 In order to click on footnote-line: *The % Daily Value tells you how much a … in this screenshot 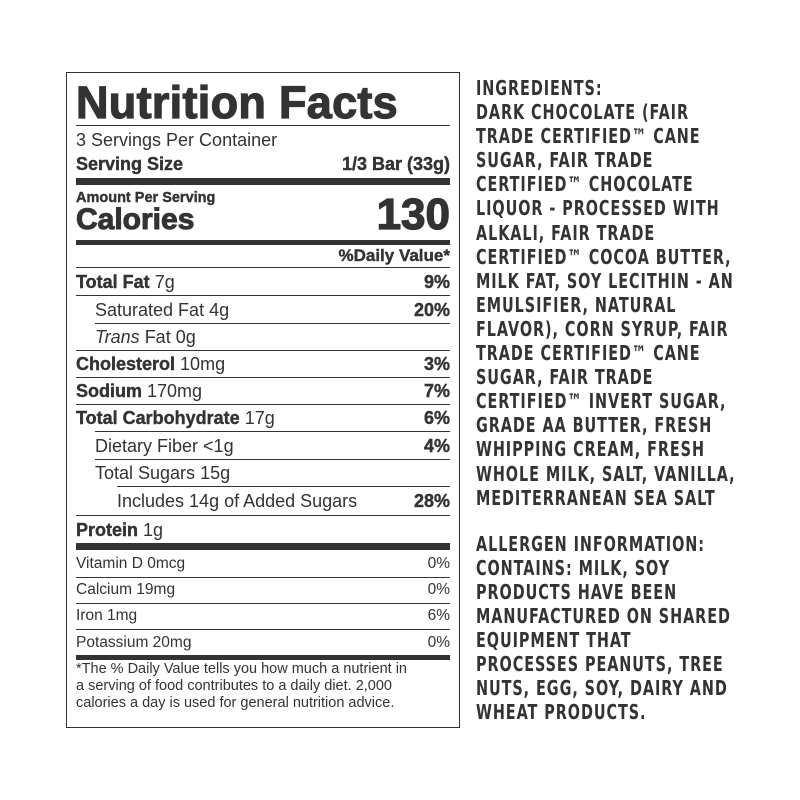, I will do `click(241, 669)`.